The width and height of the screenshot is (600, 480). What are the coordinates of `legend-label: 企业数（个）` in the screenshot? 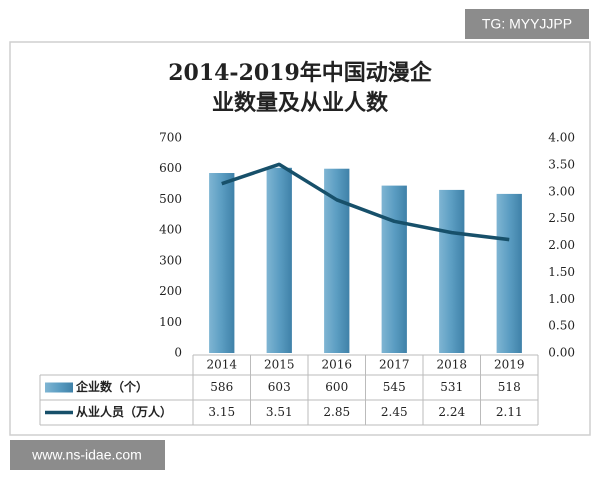 It's located at (111, 386).